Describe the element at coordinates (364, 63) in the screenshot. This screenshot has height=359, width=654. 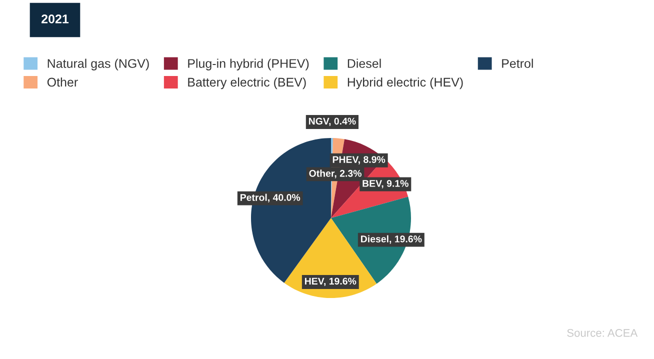
I see `legend-label: Diesel` at that location.